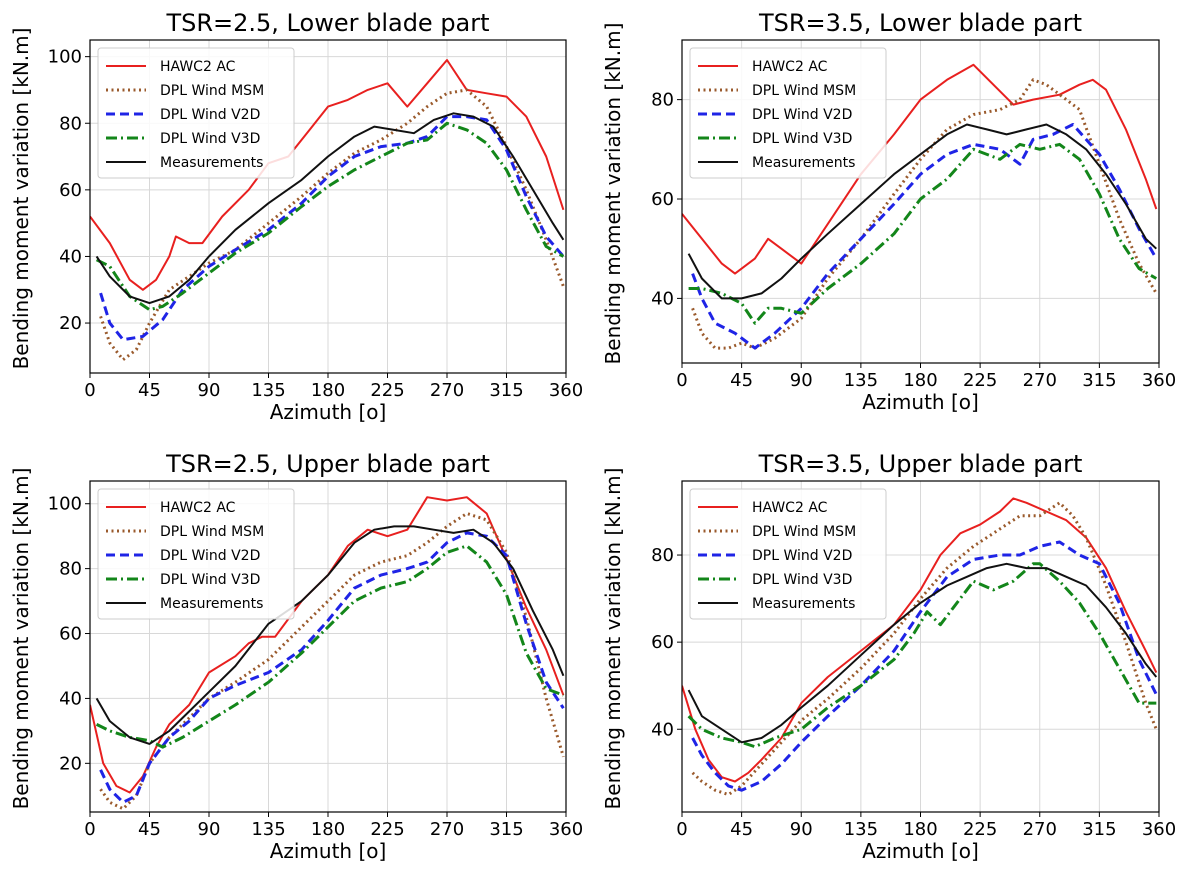 Image resolution: width=1203 pixels, height=883 pixels. I want to click on chart-title: TSR=3.5, Lower blade part, so click(920, 23).